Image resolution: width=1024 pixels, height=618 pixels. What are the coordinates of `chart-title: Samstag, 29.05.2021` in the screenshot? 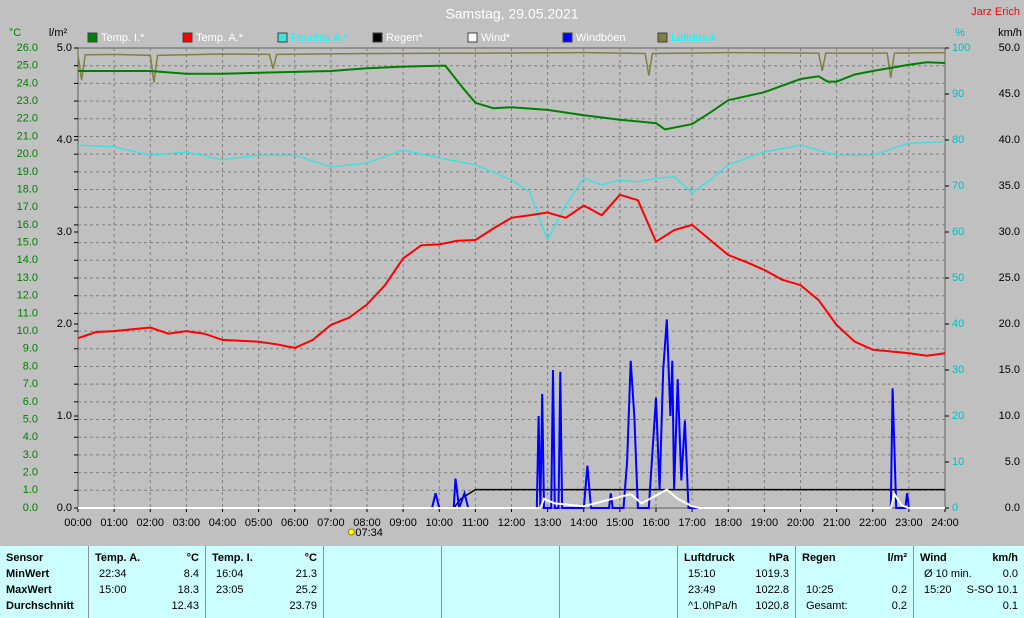 It's located at (511, 14).